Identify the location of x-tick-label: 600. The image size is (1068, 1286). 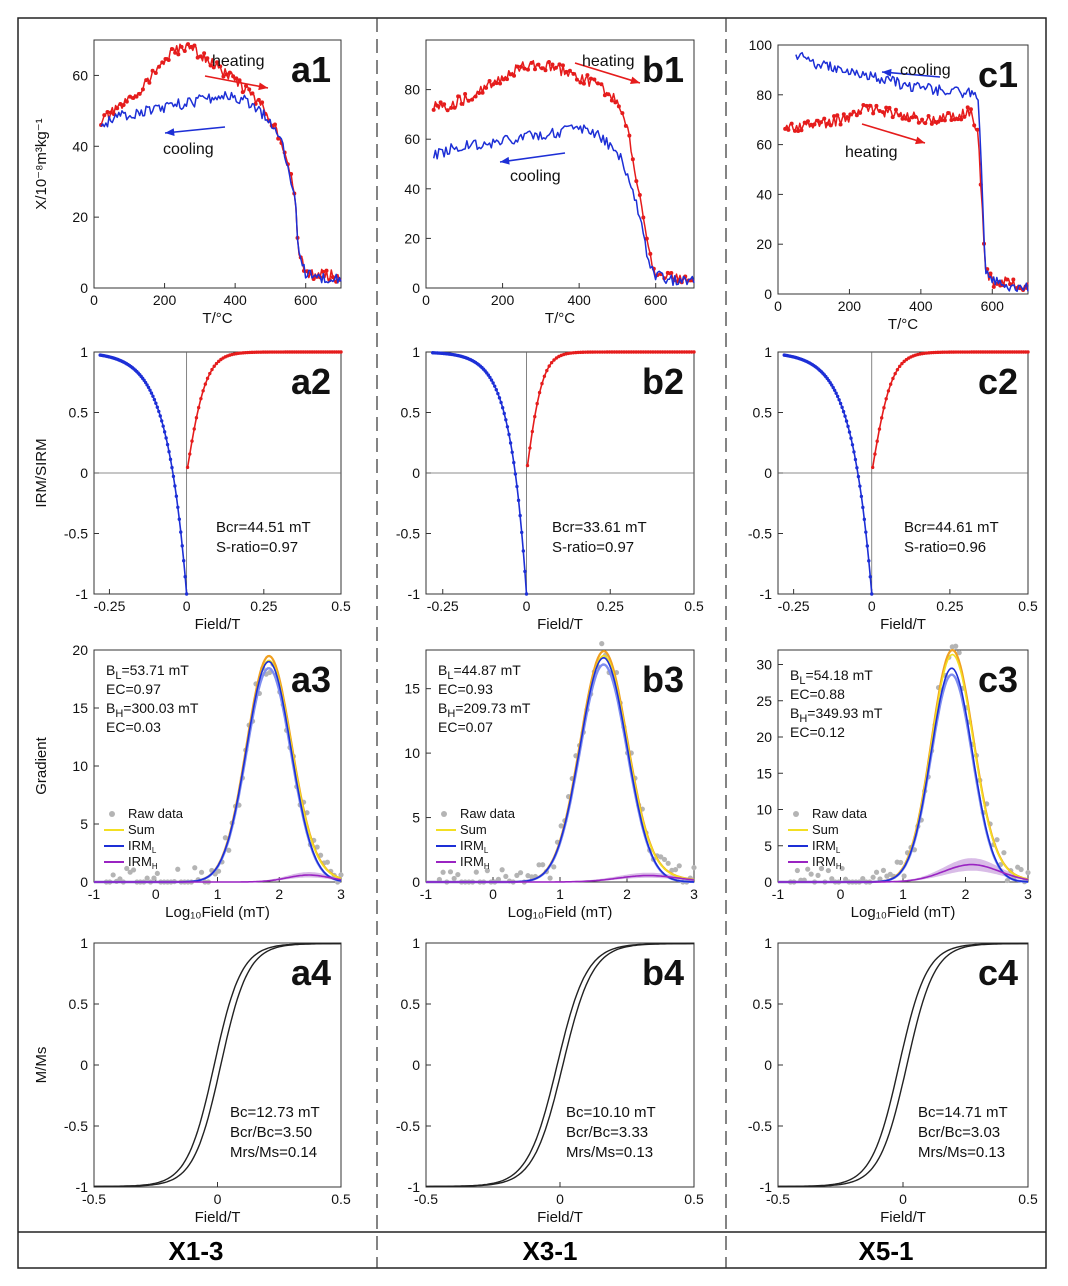
(306, 300).